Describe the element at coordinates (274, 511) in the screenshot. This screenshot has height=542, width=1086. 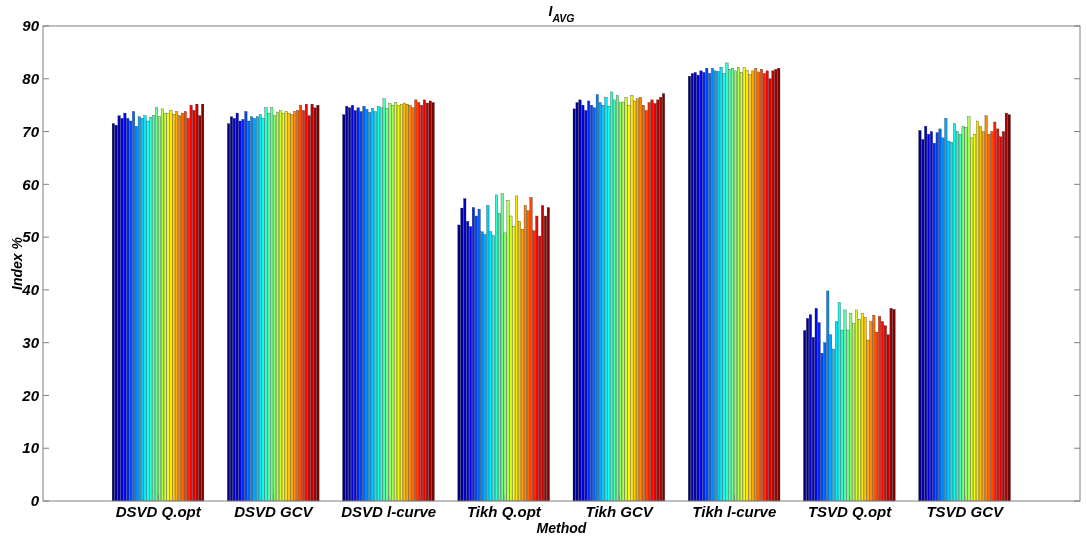
I see `x-tick-label: DSVD GCV` at that location.